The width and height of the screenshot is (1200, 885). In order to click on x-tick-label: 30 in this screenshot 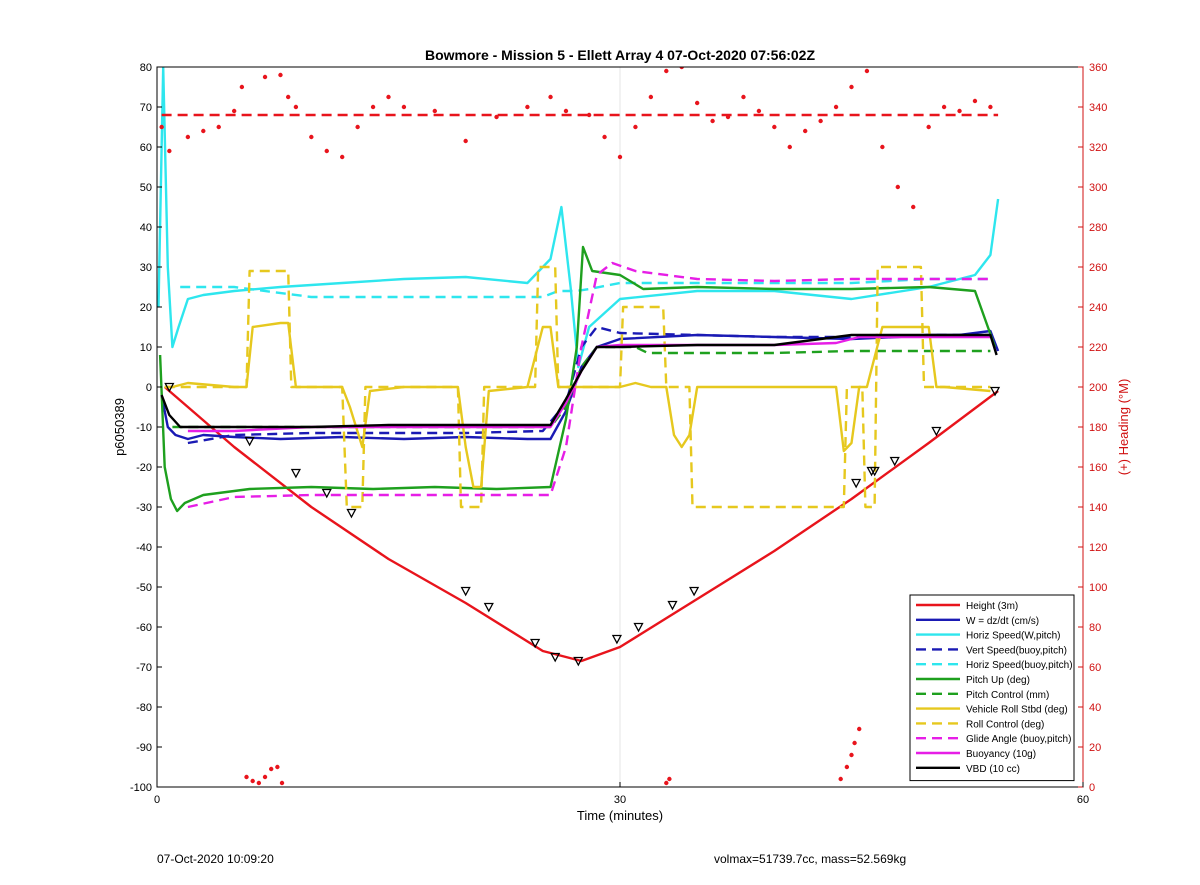, I will do `click(620, 800)`.